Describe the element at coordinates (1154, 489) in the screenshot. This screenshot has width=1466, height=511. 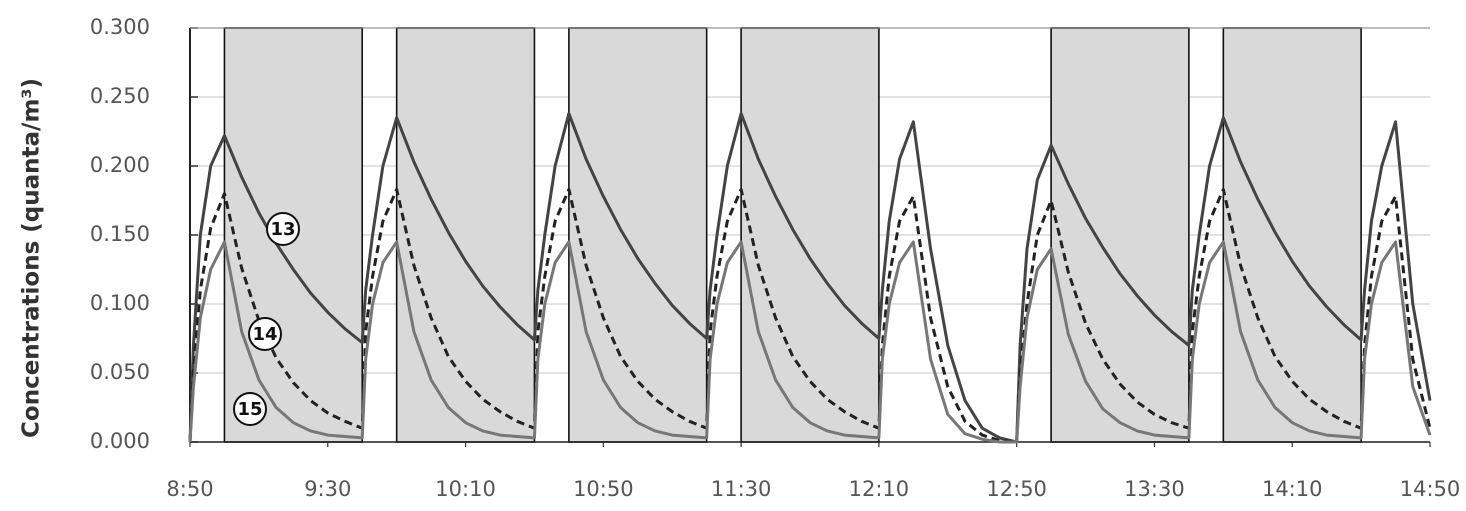
I see `x-tick-label: 13:30` at that location.